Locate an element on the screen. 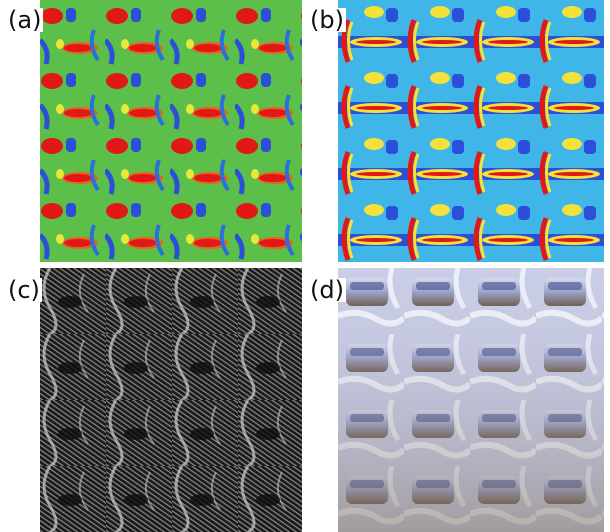 This screenshot has width=610, height=532. panel-a-label: (a) is located at coordinates (25, 20).